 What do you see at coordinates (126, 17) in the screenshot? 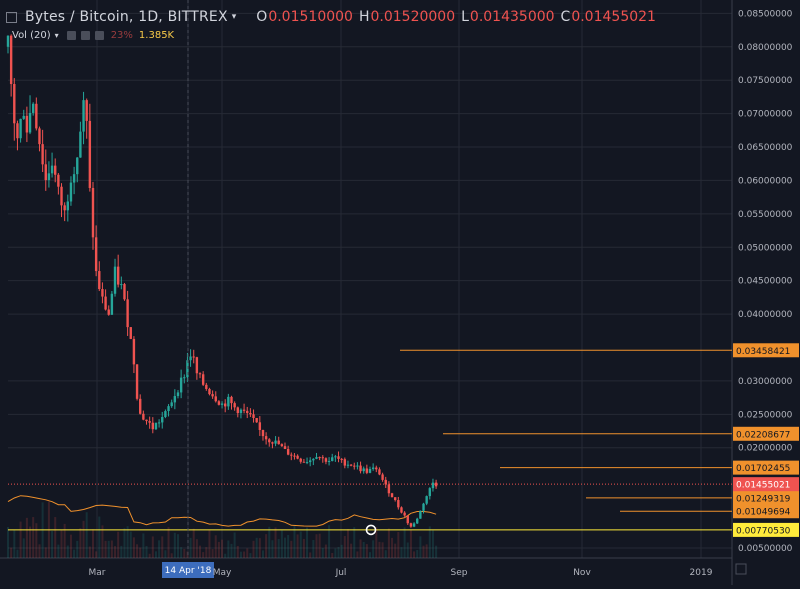
I see `symbol-title: Bytes / Bitcoin, 1D, BITTREX` at bounding box center [126, 17].